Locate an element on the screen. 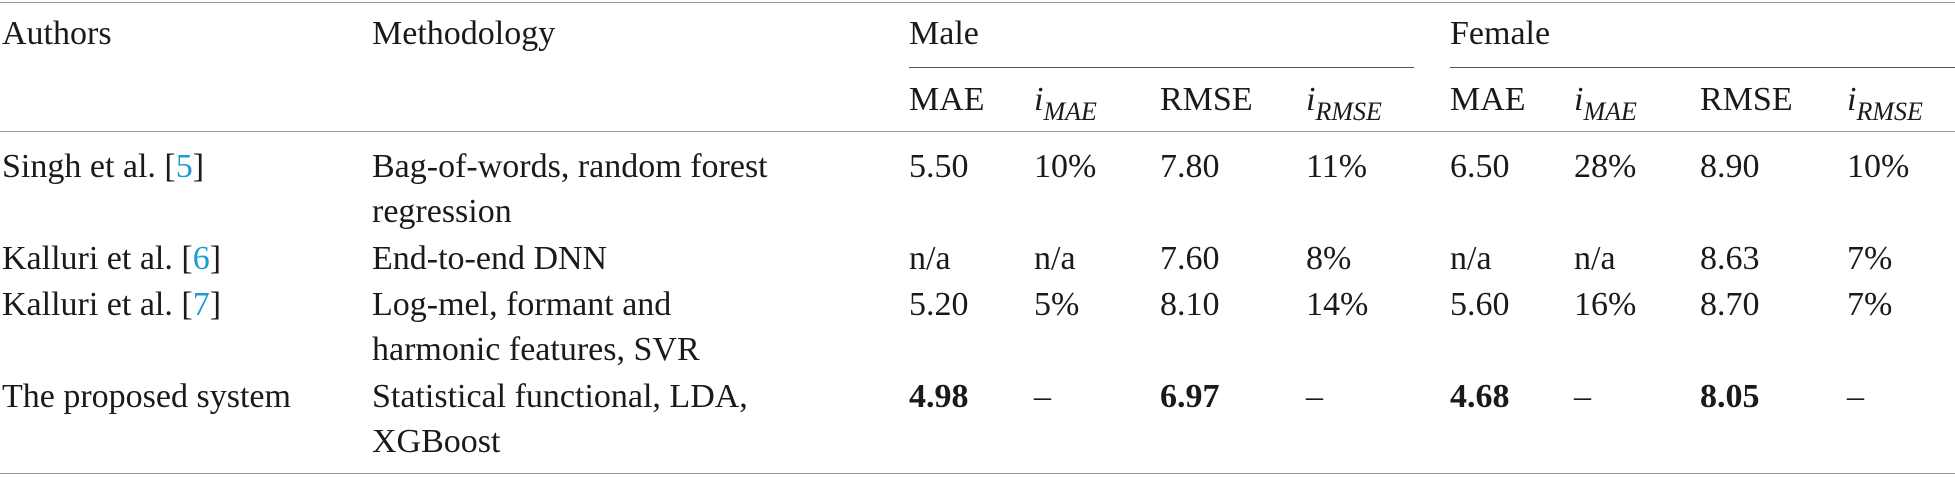  header-male-irmse: iRMSE is located at coordinates (1344, 106).